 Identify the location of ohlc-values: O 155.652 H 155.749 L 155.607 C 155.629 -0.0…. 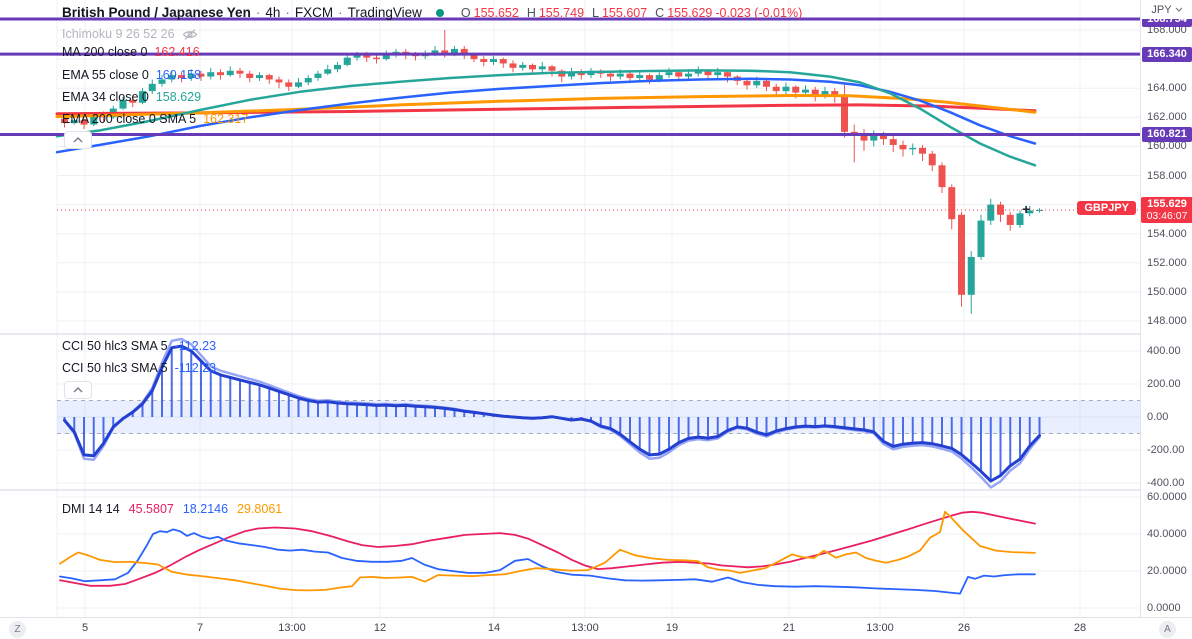
(629, 13).